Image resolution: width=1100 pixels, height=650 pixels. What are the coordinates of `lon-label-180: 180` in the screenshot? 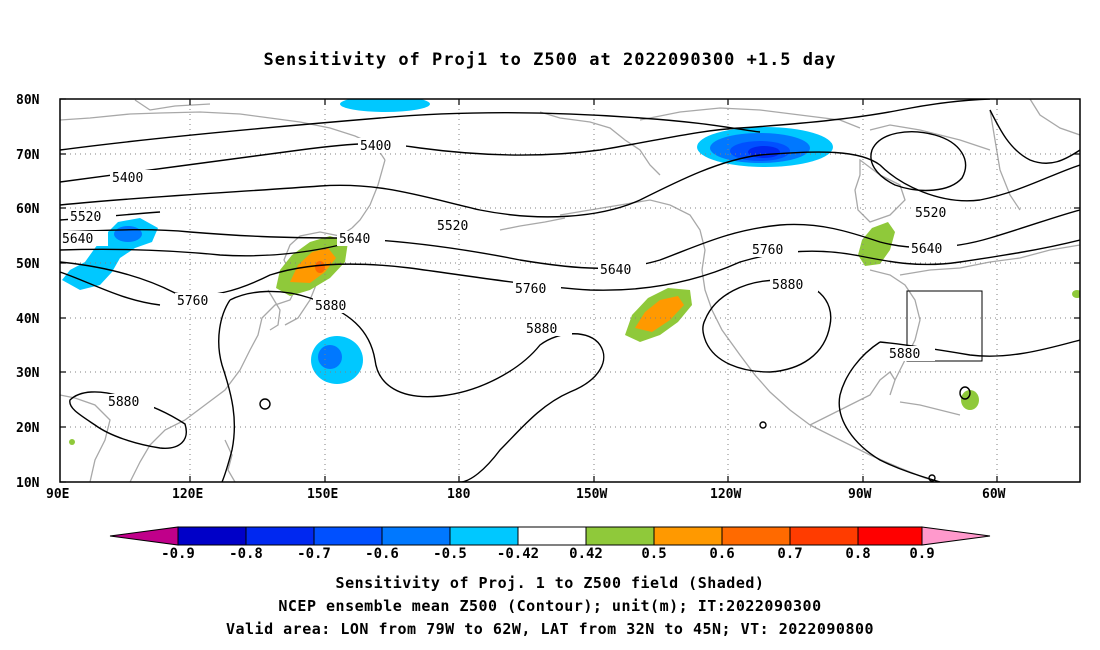 It's located at (459, 494).